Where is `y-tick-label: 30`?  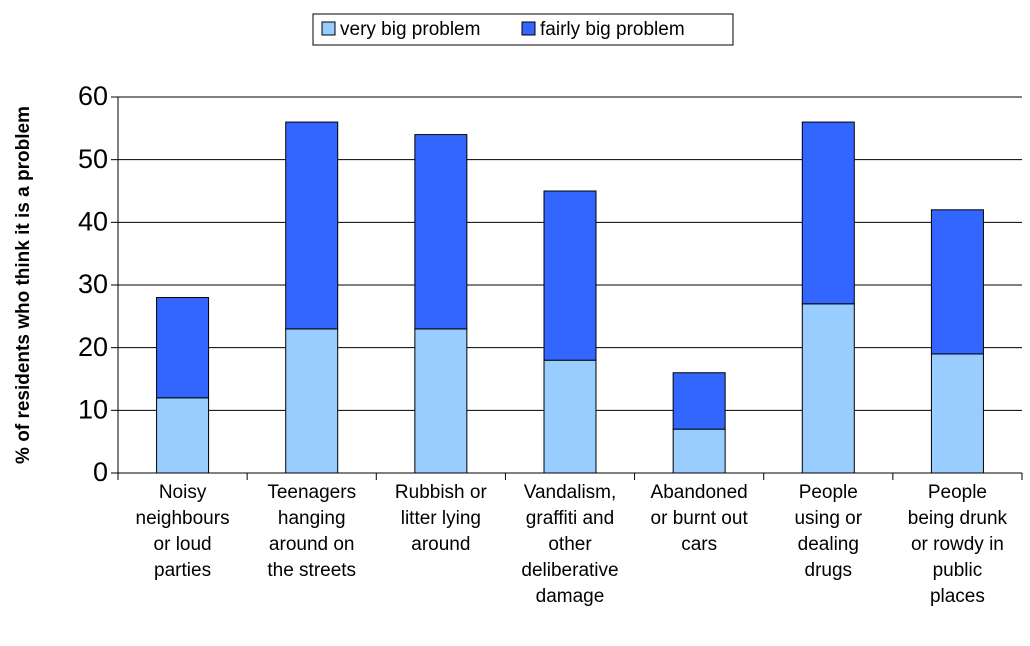
y-tick-label: 30 is located at coordinates (93, 284).